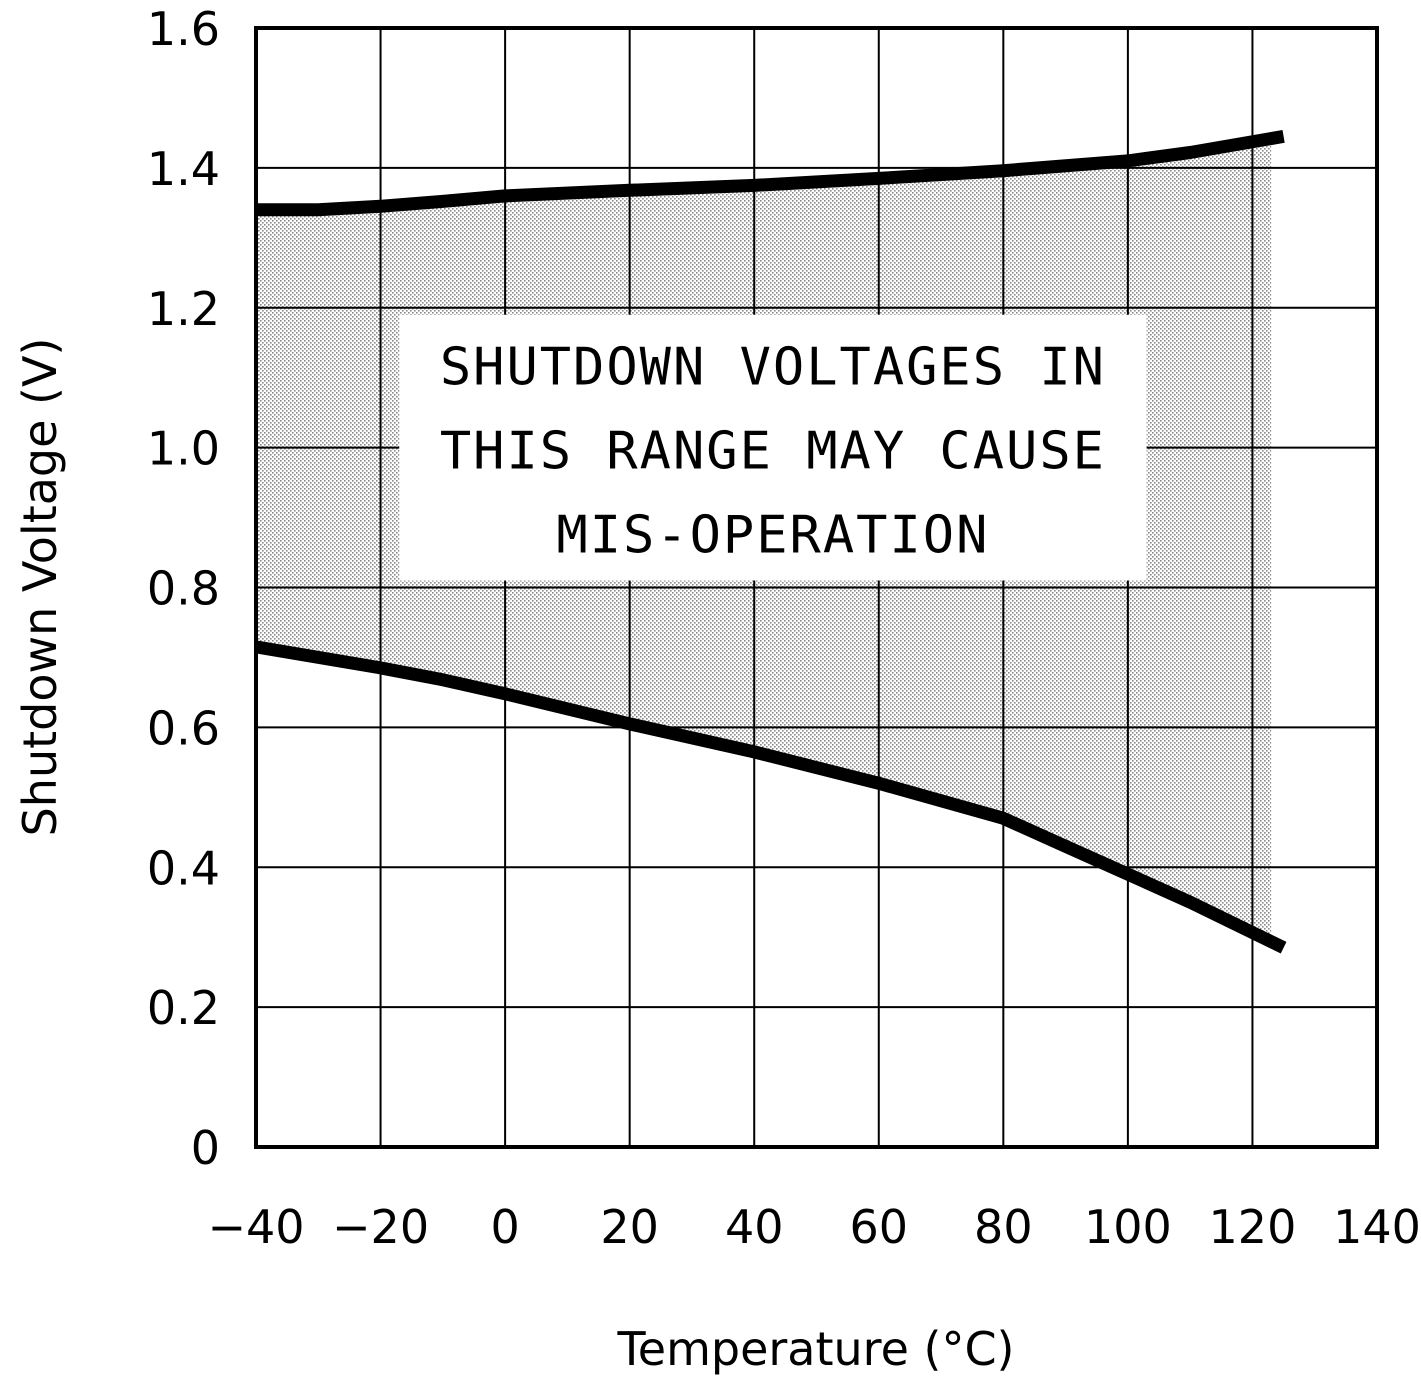 This screenshot has height=1381, width=1421. I want to click on x-tick-label: 140, so click(1377, 1227).